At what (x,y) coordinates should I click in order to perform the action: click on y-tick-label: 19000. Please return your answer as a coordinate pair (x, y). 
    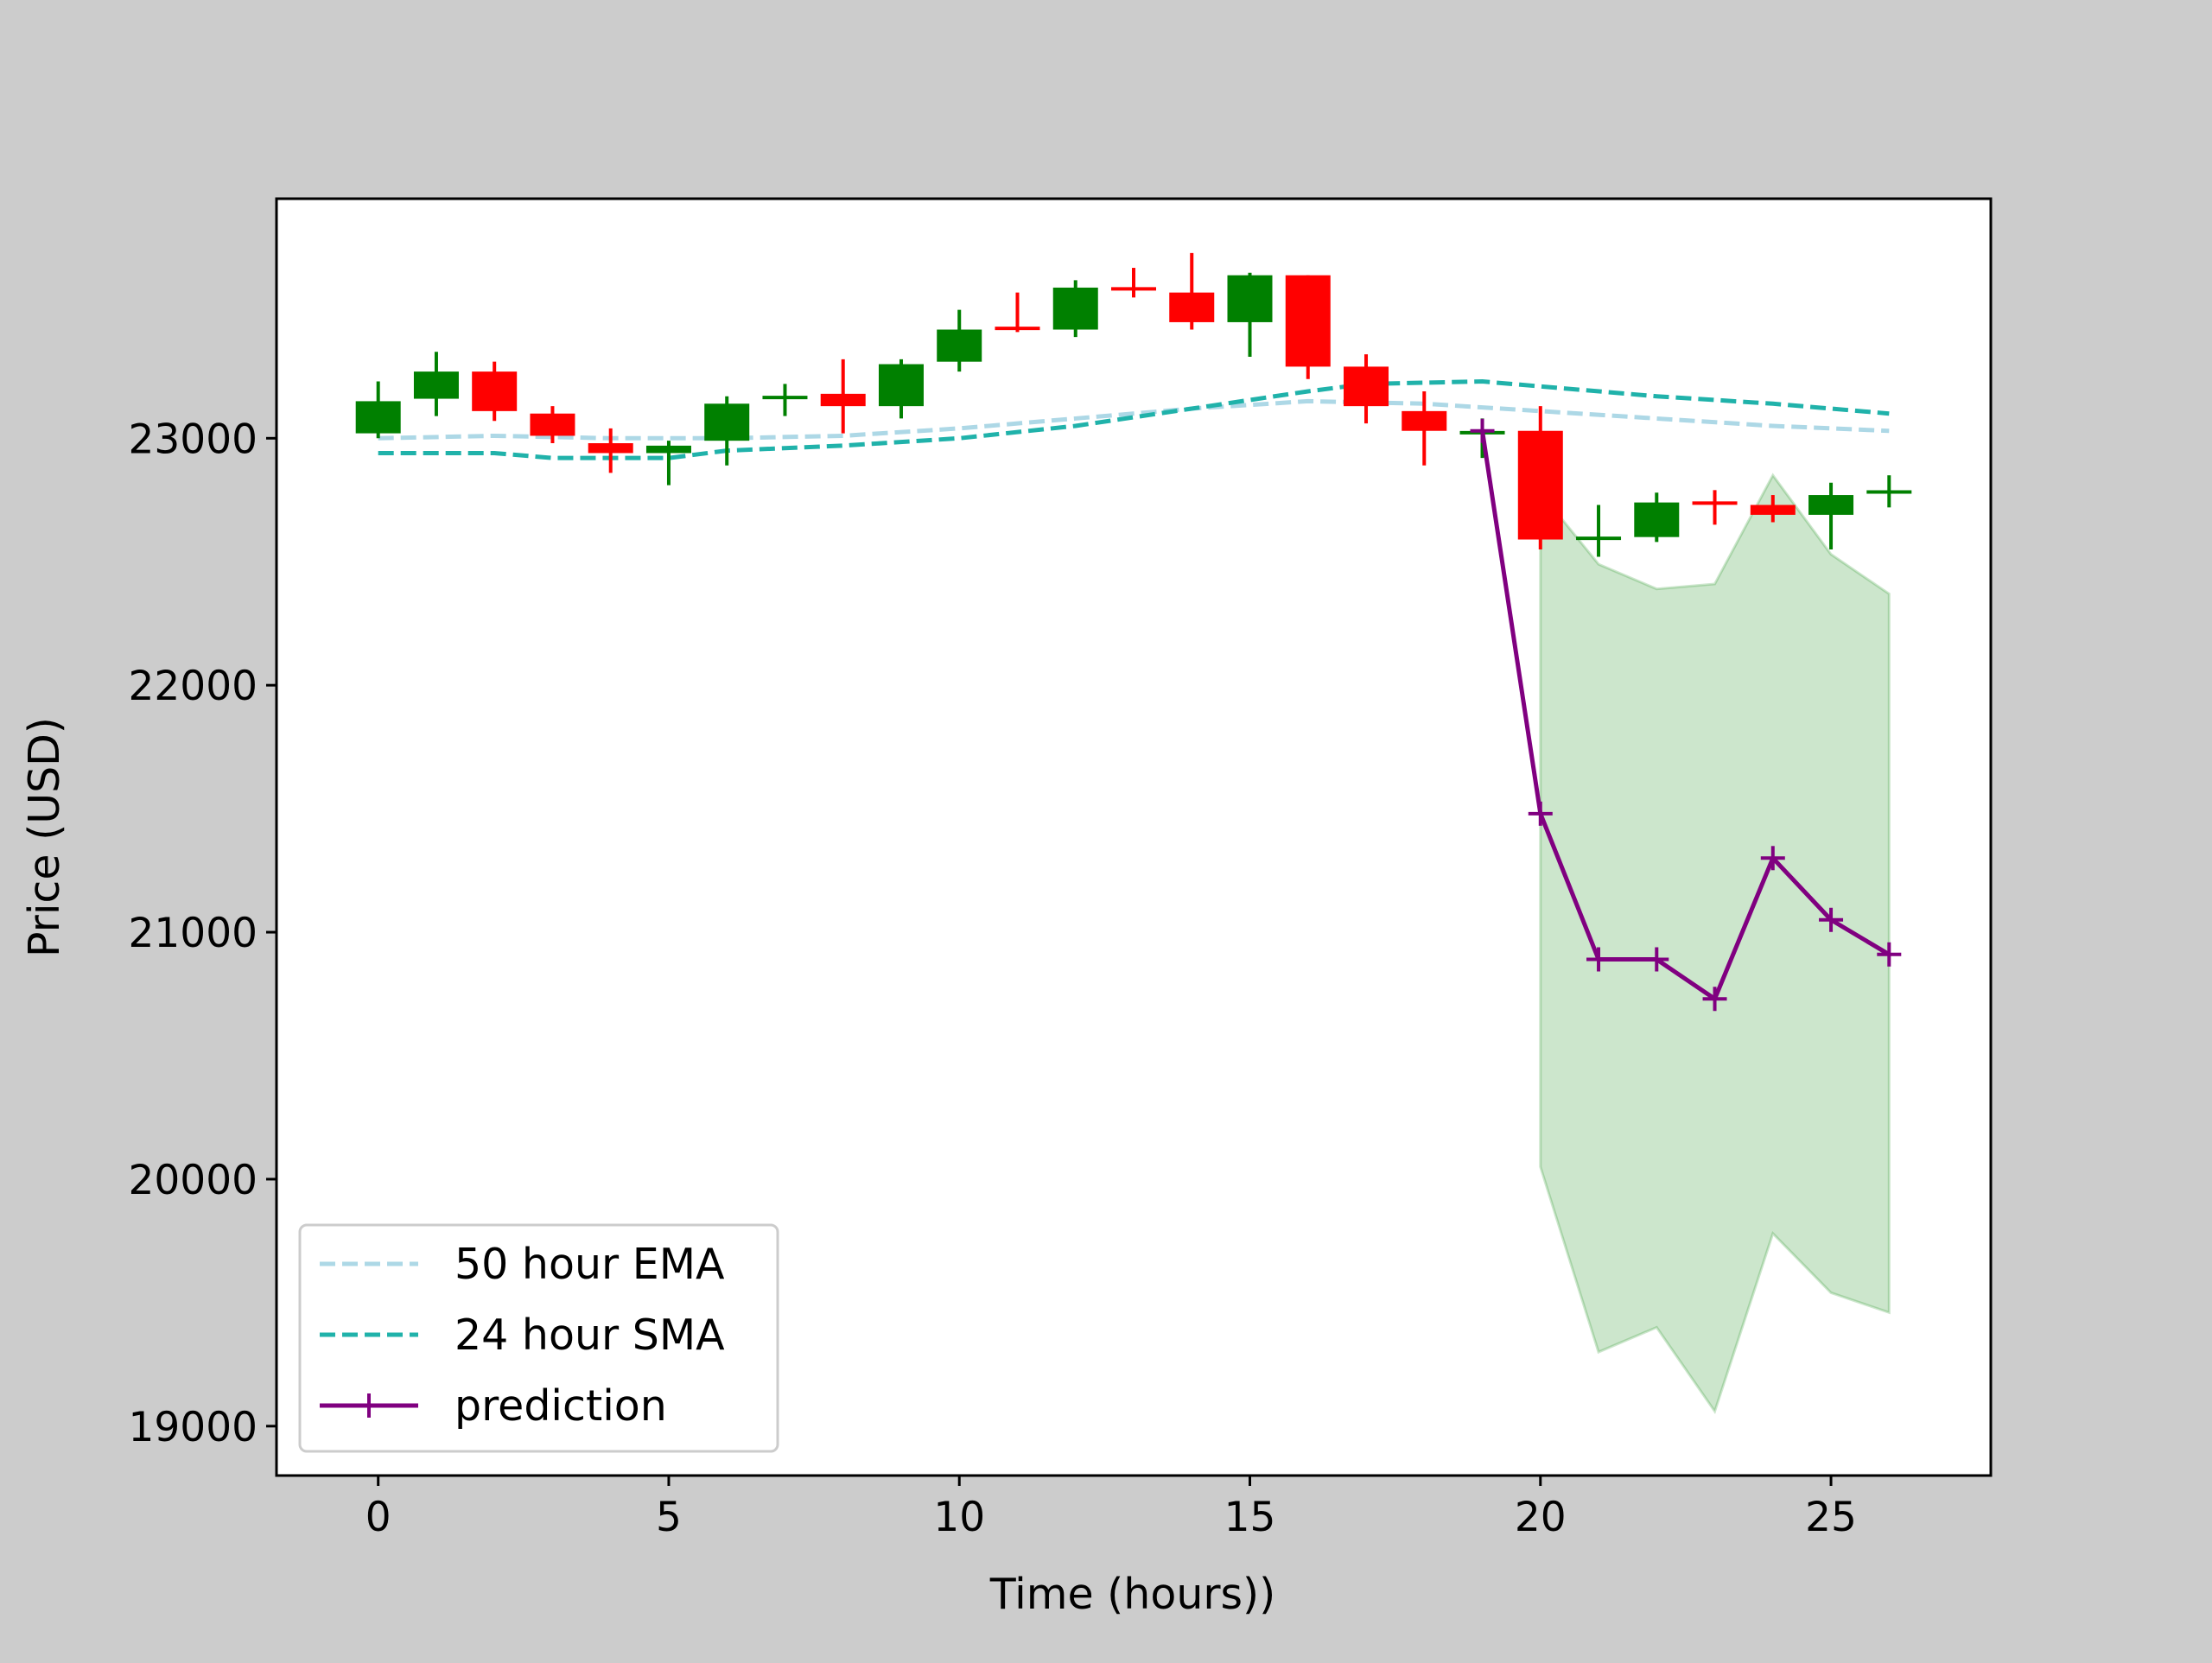
    Looking at the image, I should click on (192, 1428).